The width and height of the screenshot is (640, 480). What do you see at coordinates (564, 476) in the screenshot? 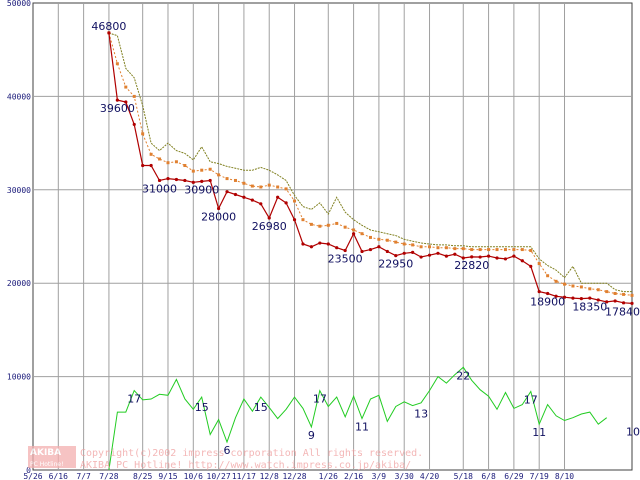
I see `x-tick-label: 8/10` at bounding box center [564, 476].